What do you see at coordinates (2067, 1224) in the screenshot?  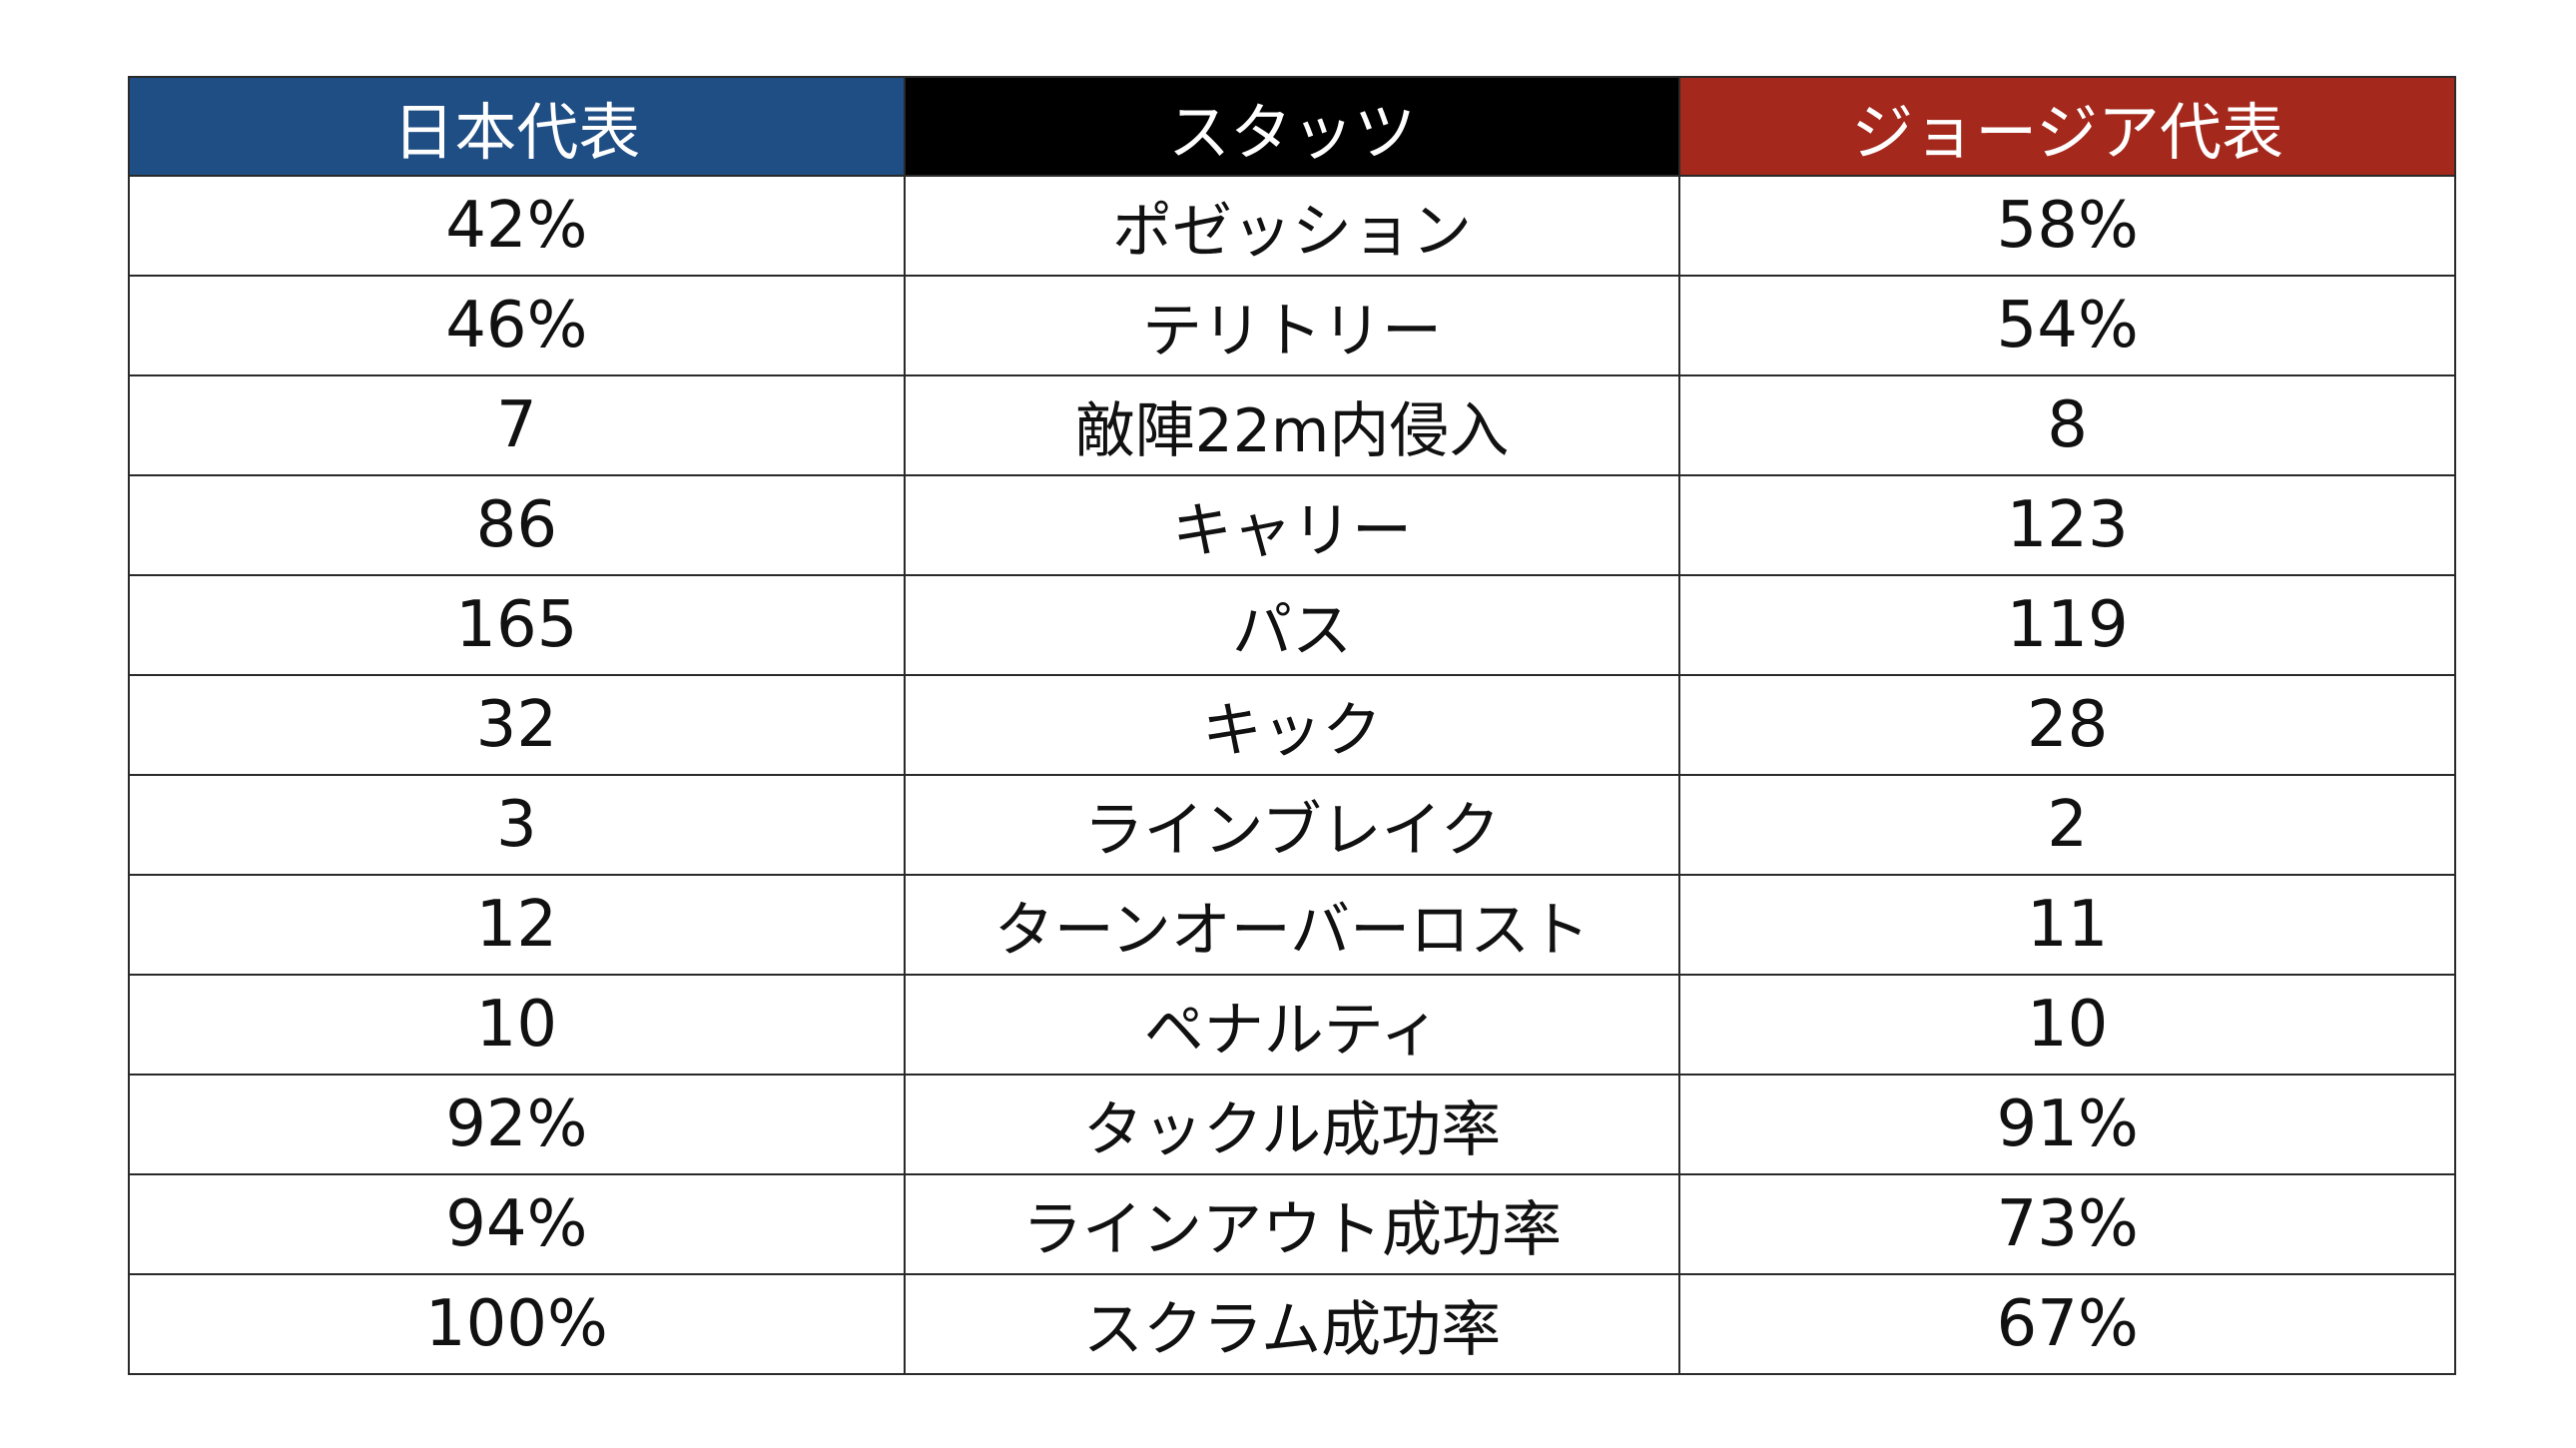 I see `georgia-value: 73%` at bounding box center [2067, 1224].